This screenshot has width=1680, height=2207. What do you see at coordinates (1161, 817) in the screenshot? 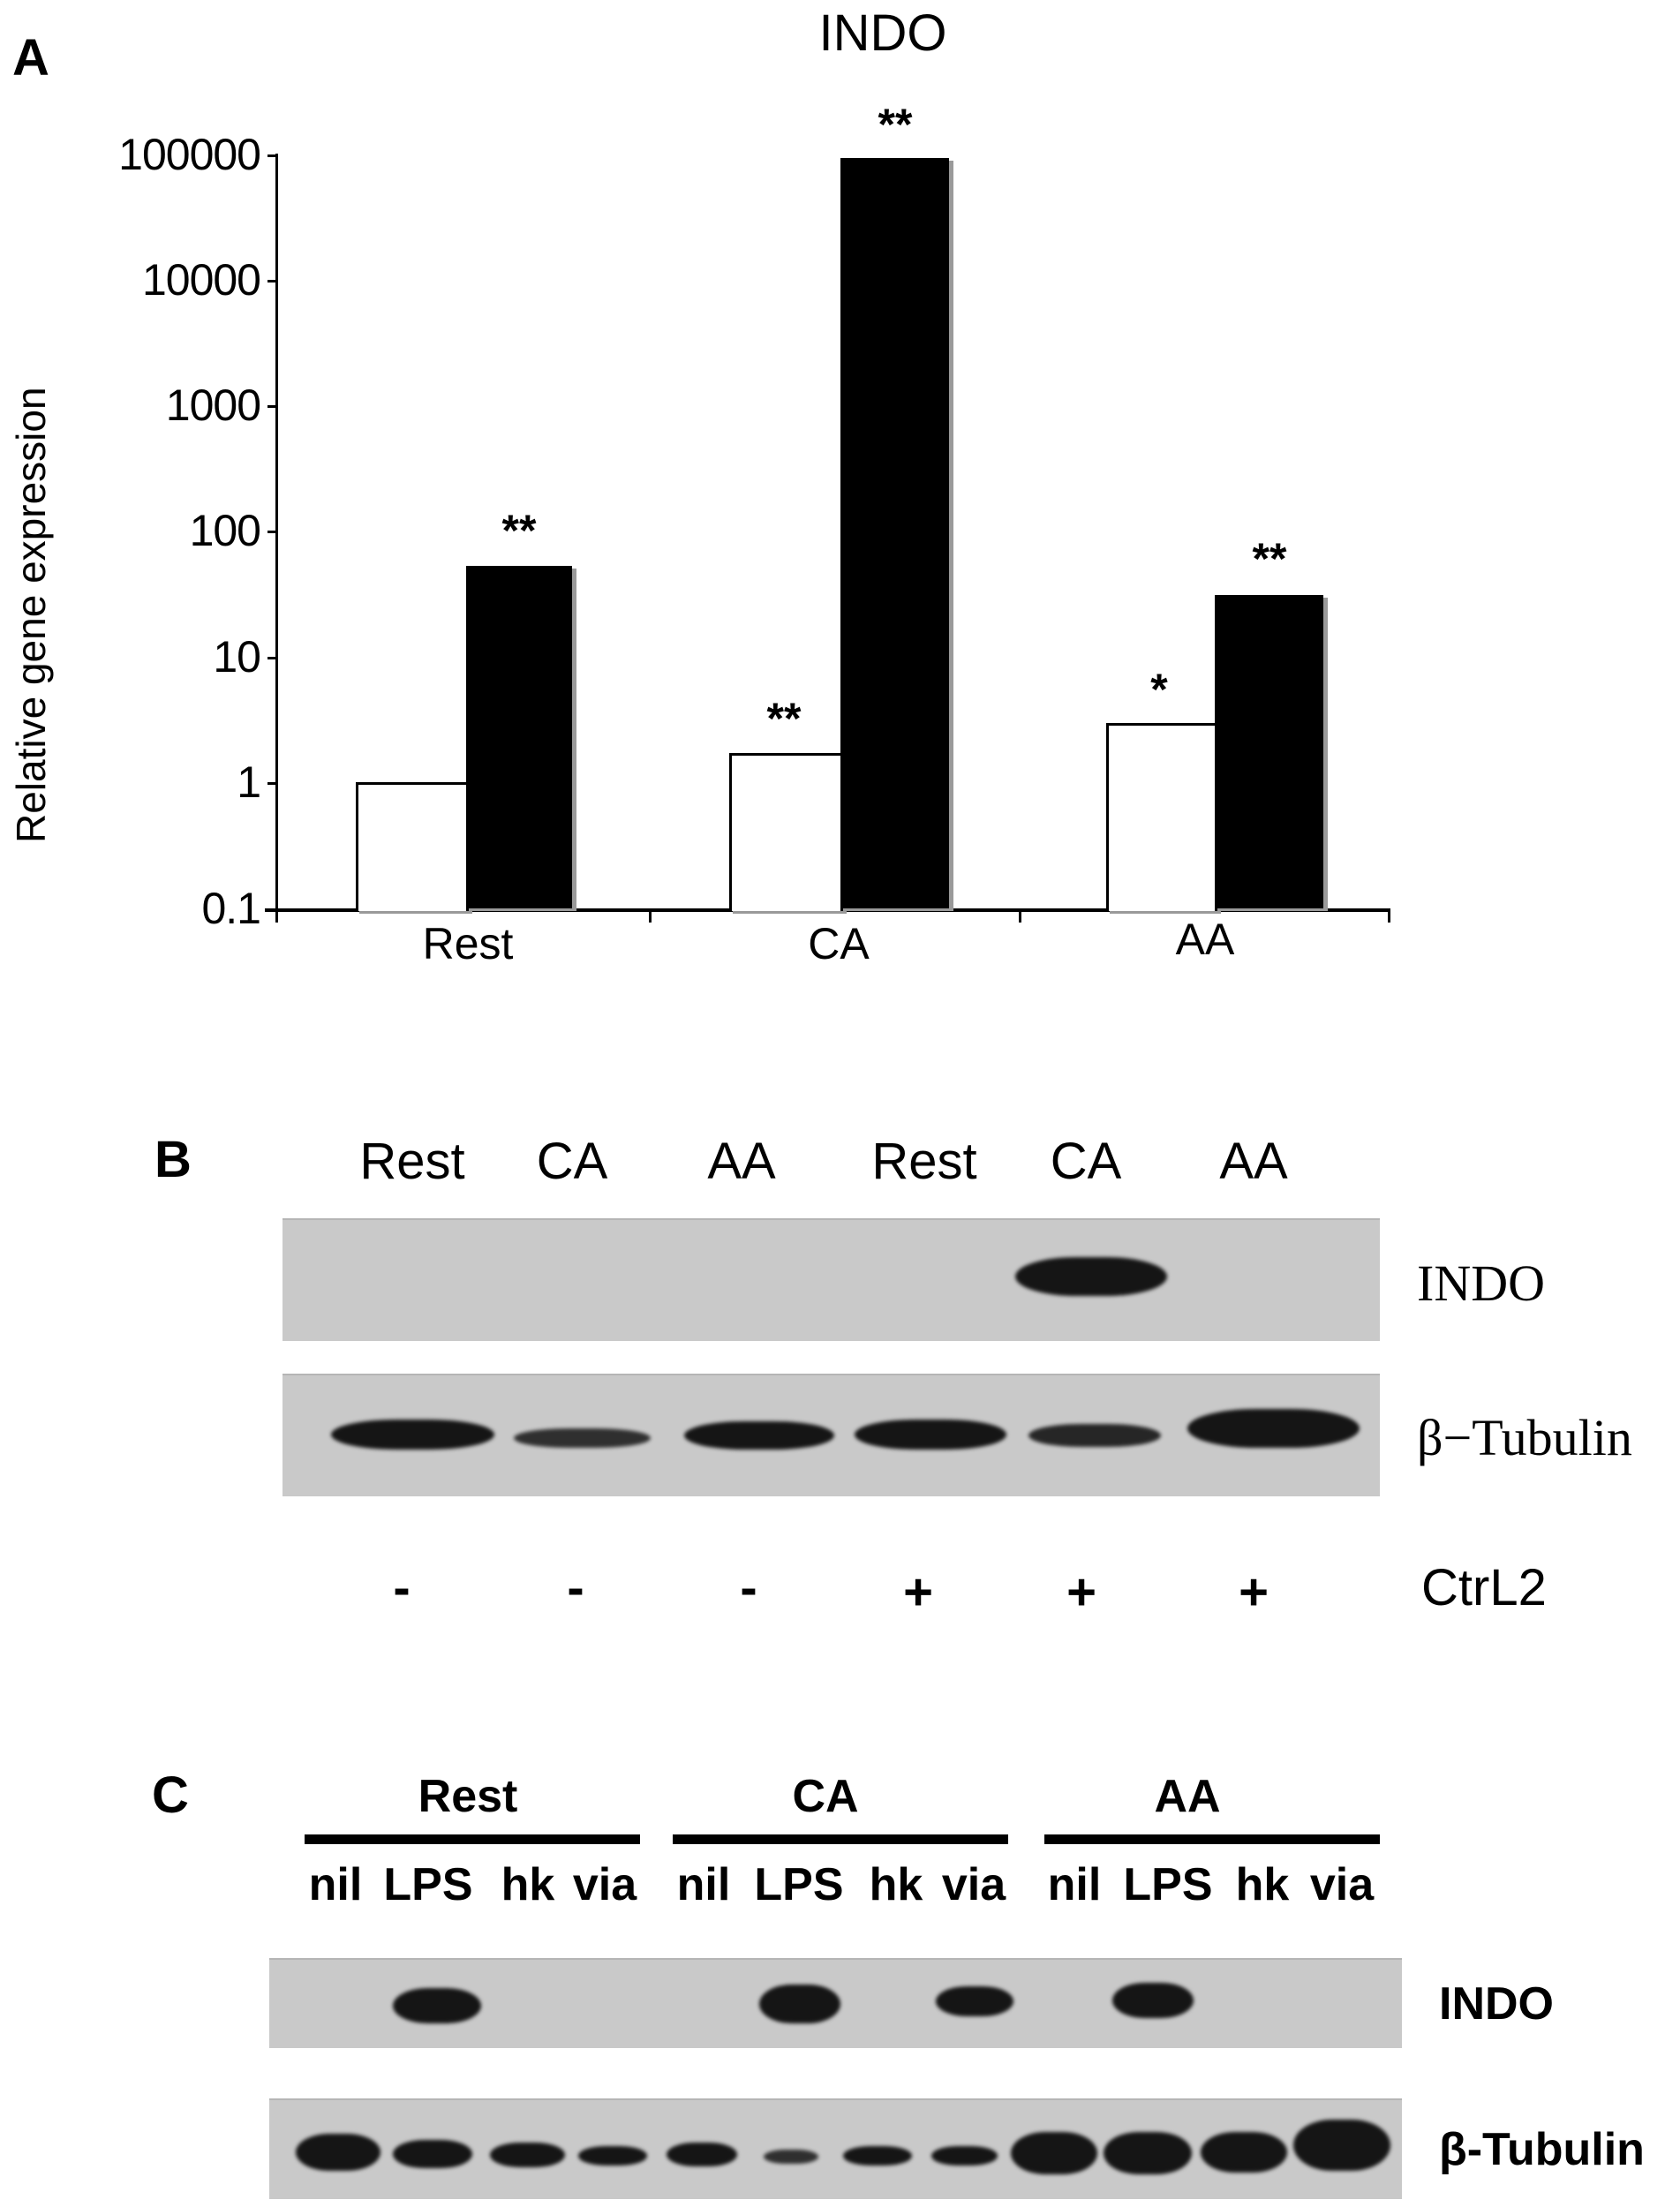
I see `bar-aa-untreated` at bounding box center [1161, 817].